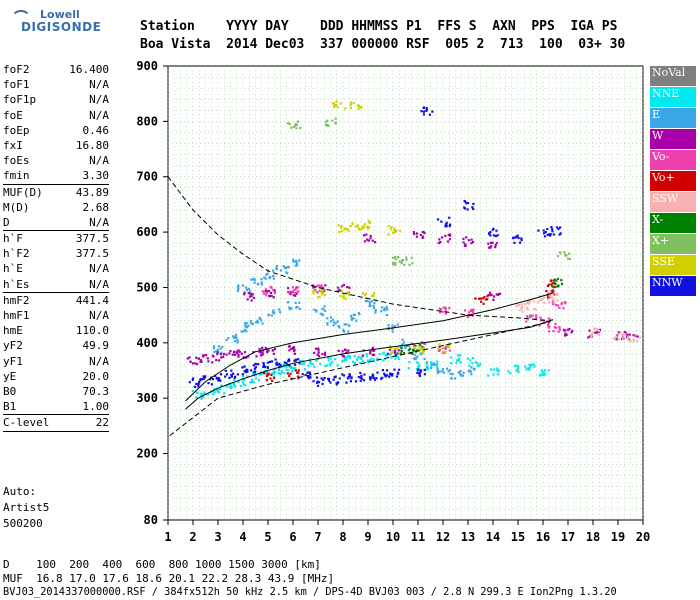  I want to click on param-value: 3.30, so click(96, 176).